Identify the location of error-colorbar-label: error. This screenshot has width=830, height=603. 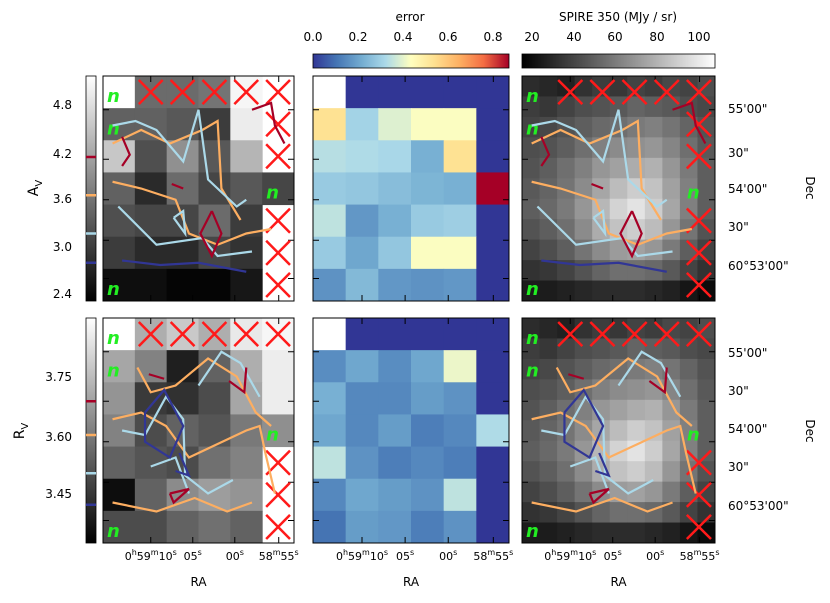
(409, 17).